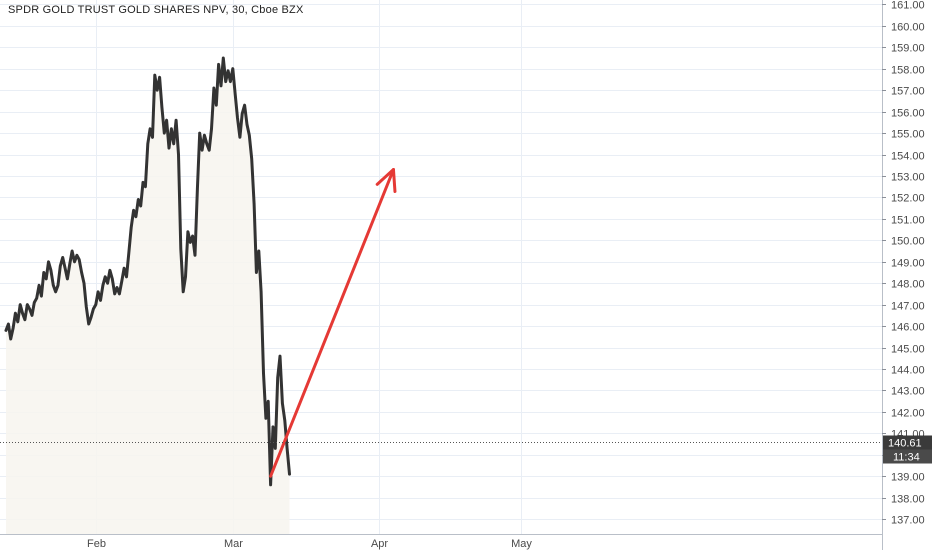  What do you see at coordinates (908, 114) in the screenshot?
I see `y-tick-label: 156.00` at bounding box center [908, 114].